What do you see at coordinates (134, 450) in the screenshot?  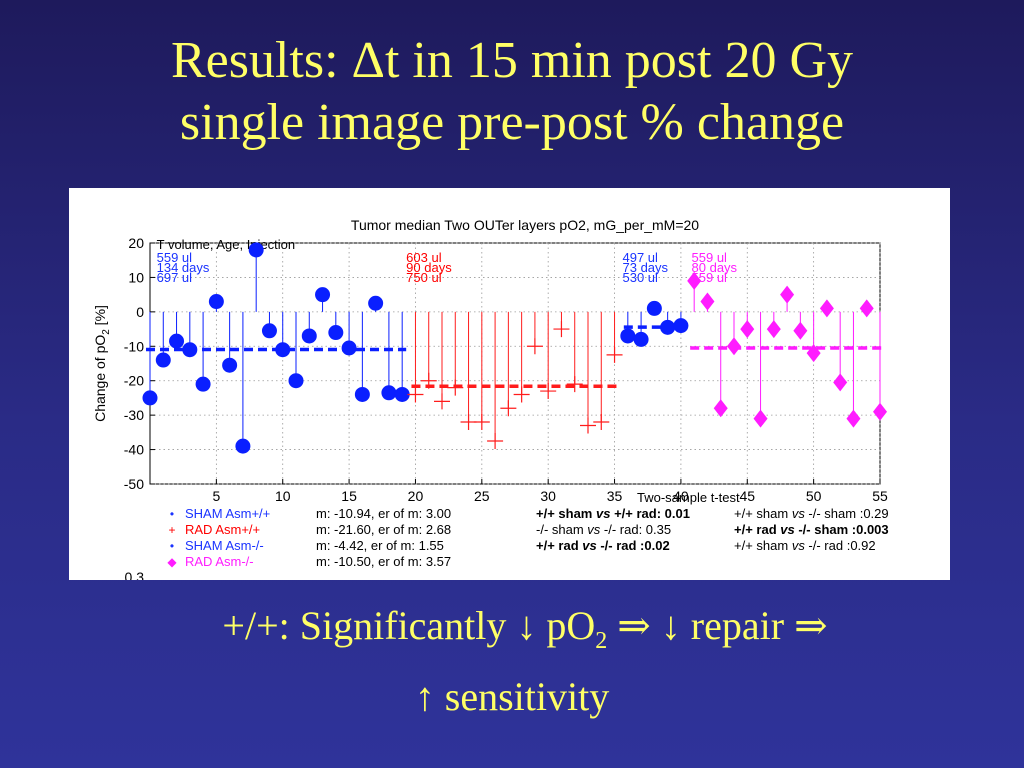 I see `y-tick-label: -40` at bounding box center [134, 450].